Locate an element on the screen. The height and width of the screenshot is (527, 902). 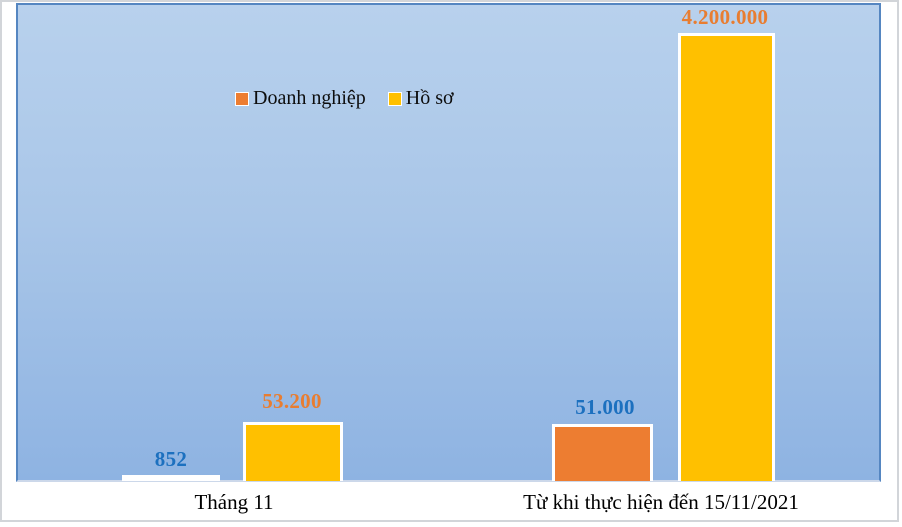
legend-item-ho-so: Hồ sơ is located at coordinates (420, 98).